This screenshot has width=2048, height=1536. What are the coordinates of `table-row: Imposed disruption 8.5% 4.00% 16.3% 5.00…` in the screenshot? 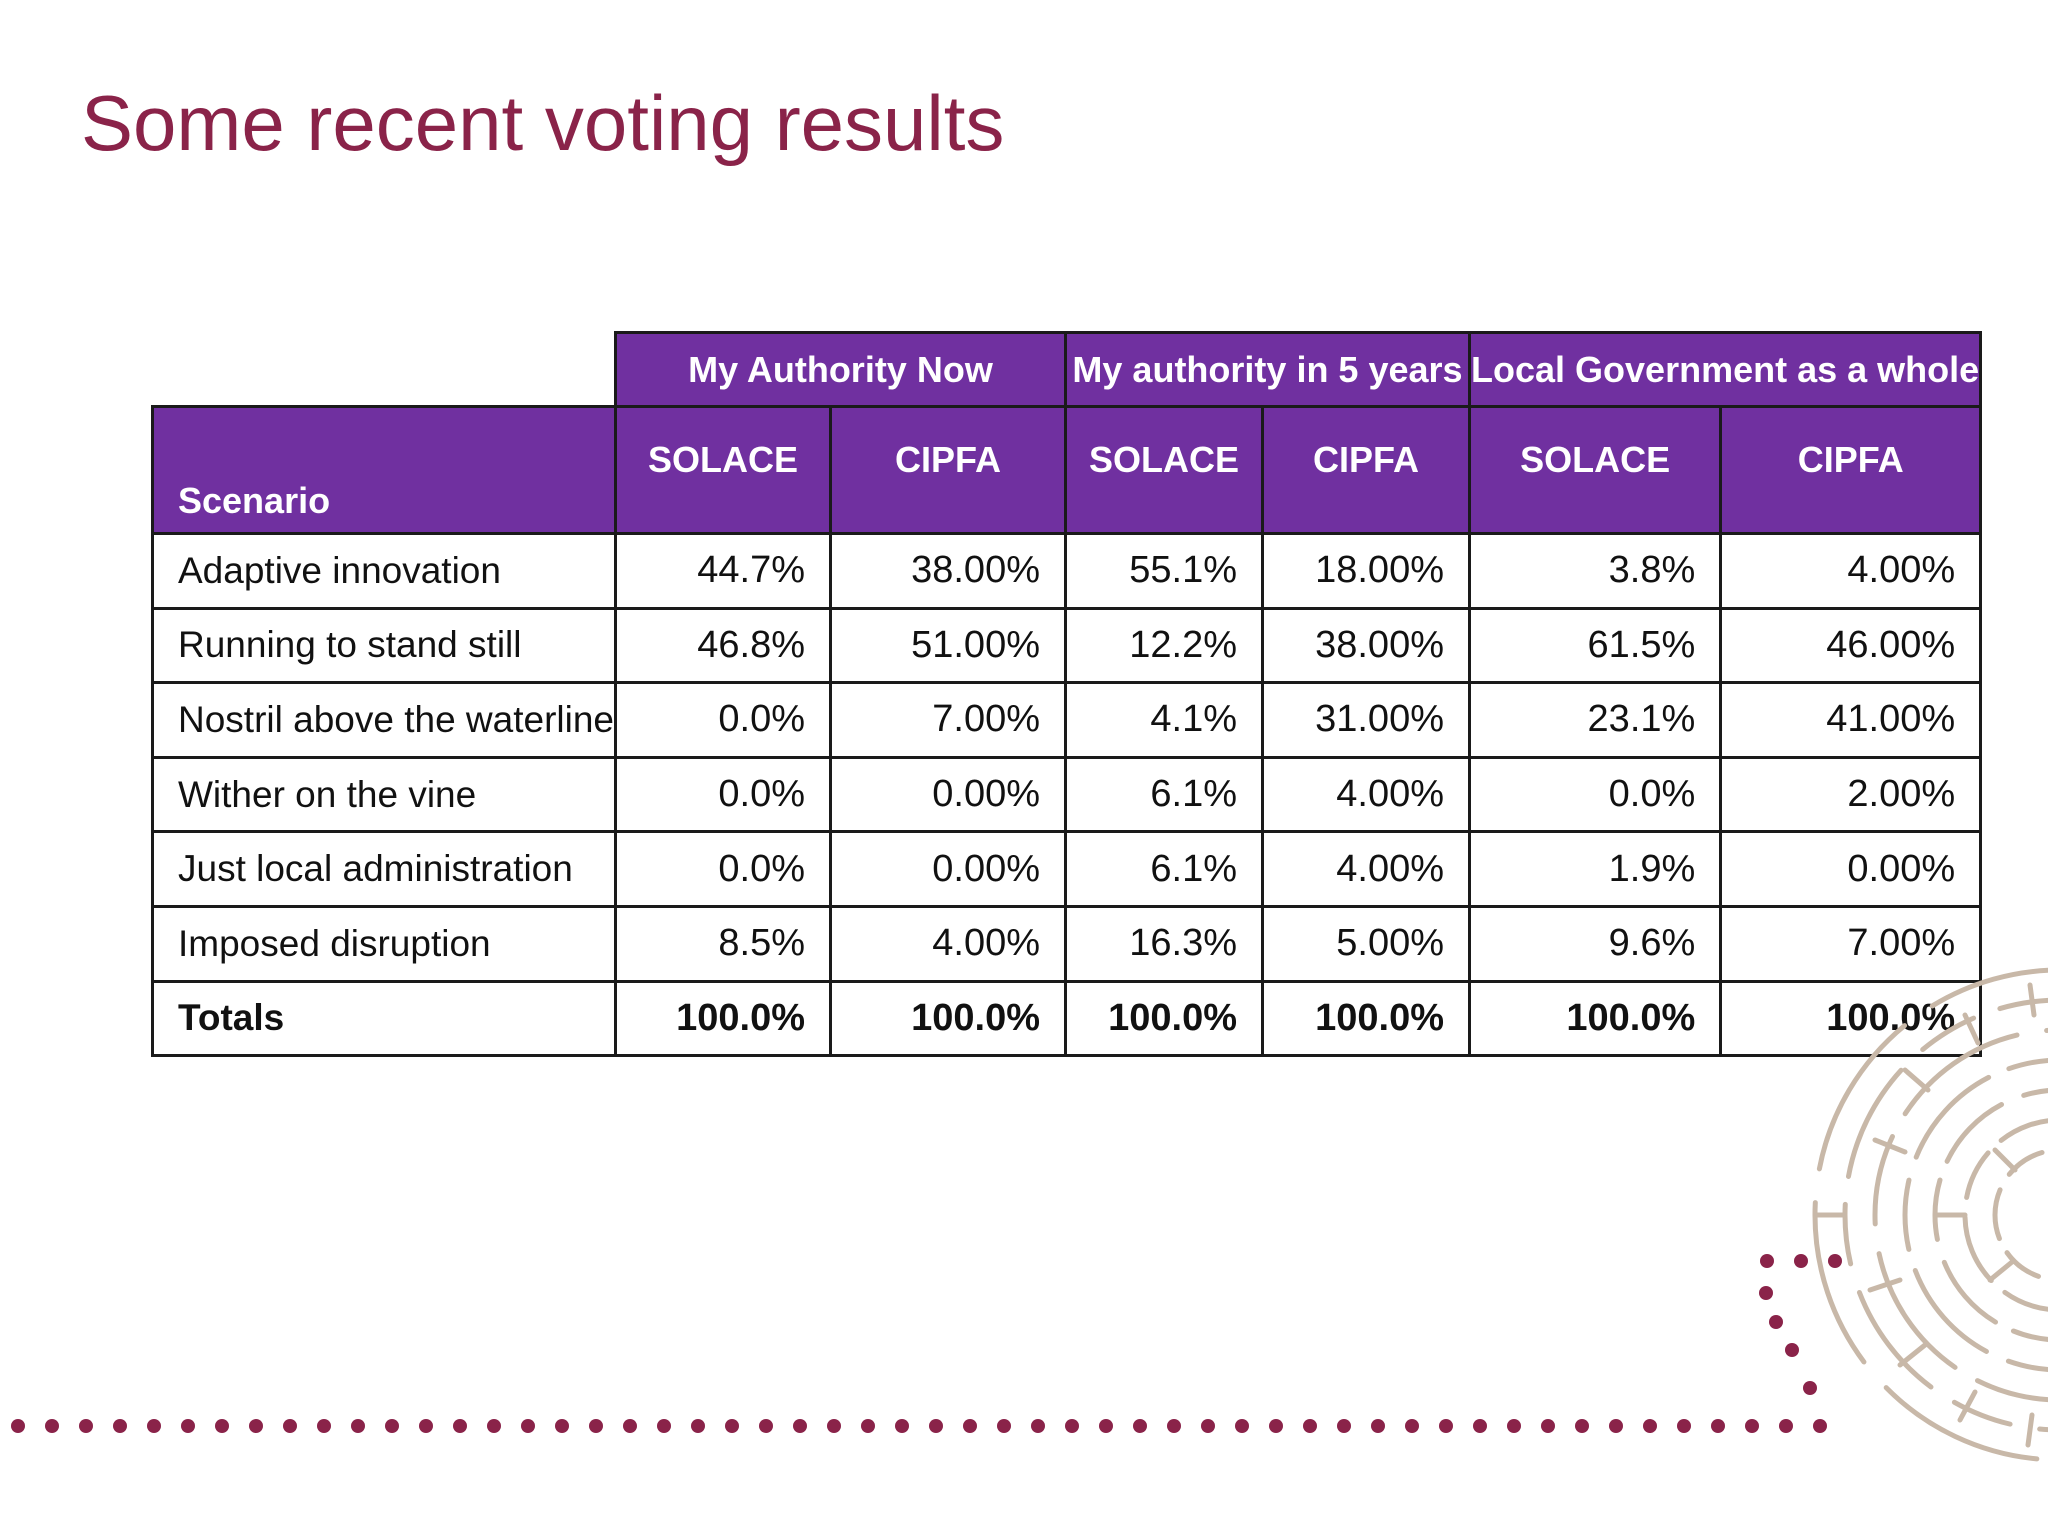 It's located at (1067, 943).